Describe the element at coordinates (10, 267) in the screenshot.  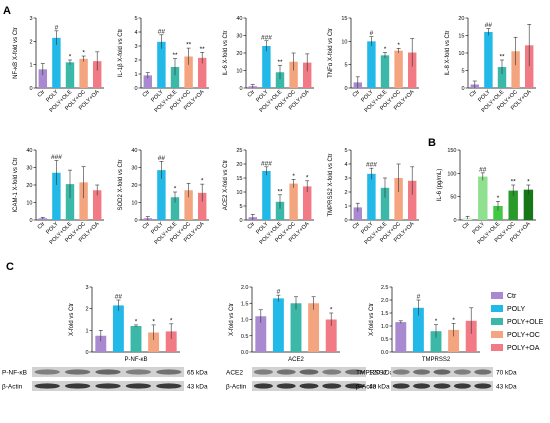
I see `panel-letter-c: C` at that location.